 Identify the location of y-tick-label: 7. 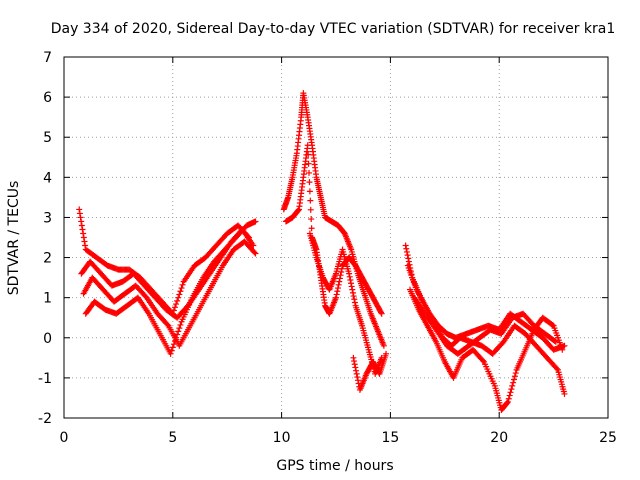
(47, 58).